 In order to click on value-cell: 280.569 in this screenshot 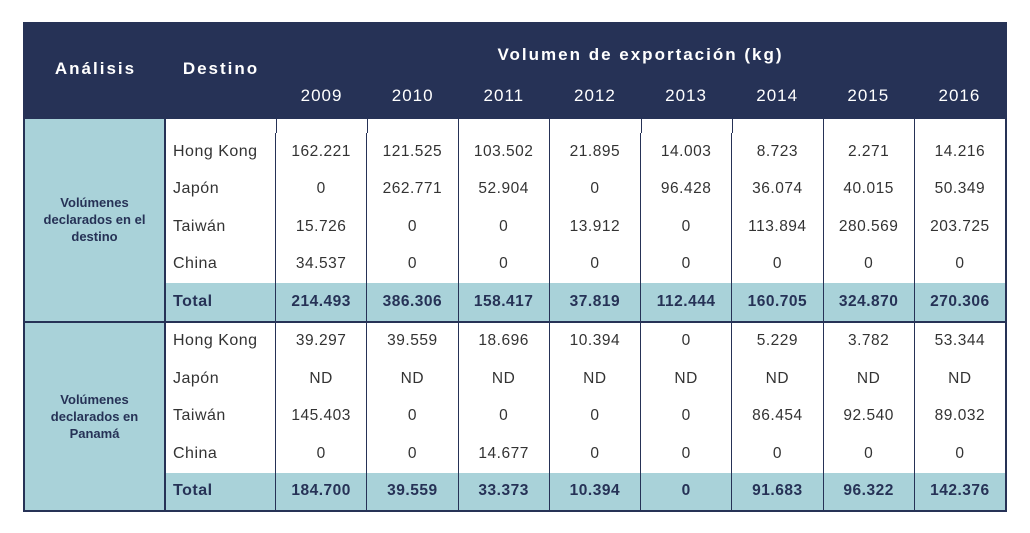, I will do `click(869, 227)`.